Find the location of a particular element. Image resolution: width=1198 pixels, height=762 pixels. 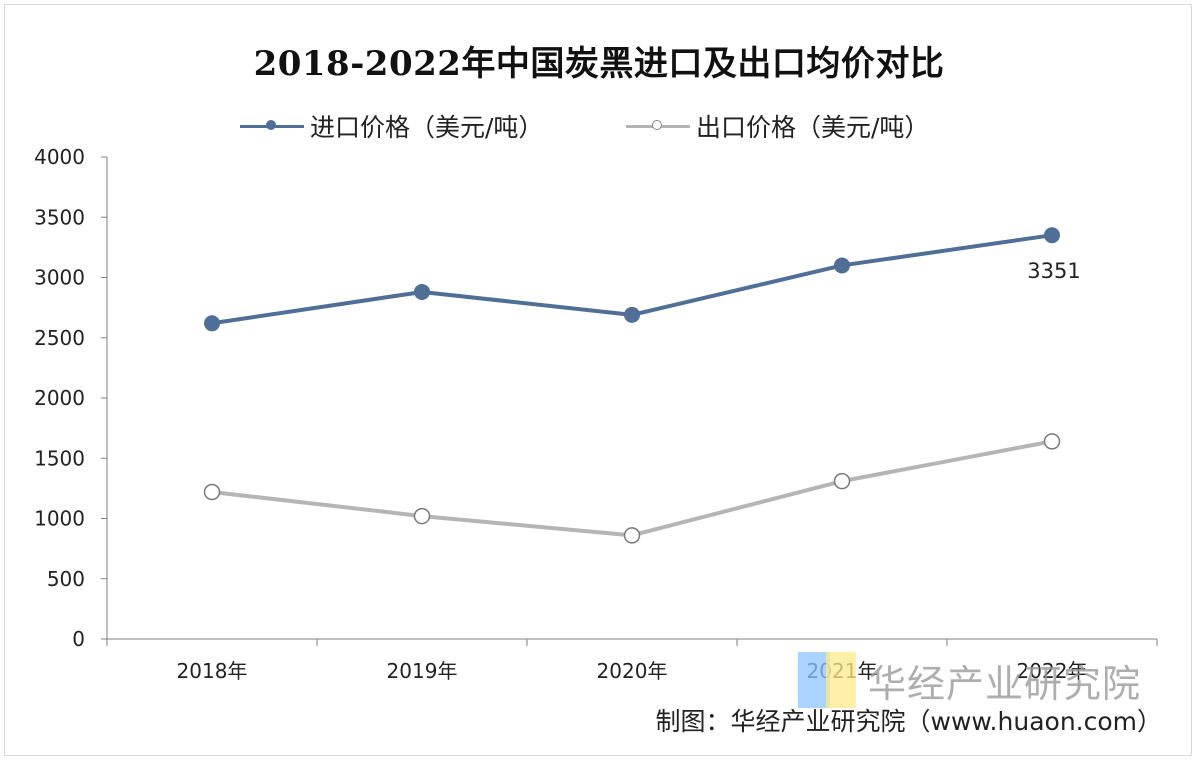

legend-swatch-export is located at coordinates (658, 126).